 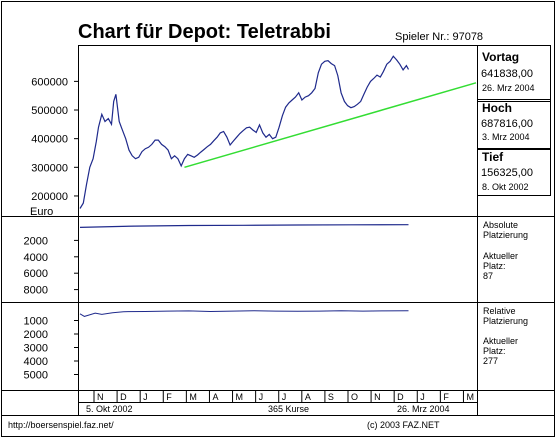 What do you see at coordinates (49, 82) in the screenshot?
I see `y-tick-label: 600000` at bounding box center [49, 82].